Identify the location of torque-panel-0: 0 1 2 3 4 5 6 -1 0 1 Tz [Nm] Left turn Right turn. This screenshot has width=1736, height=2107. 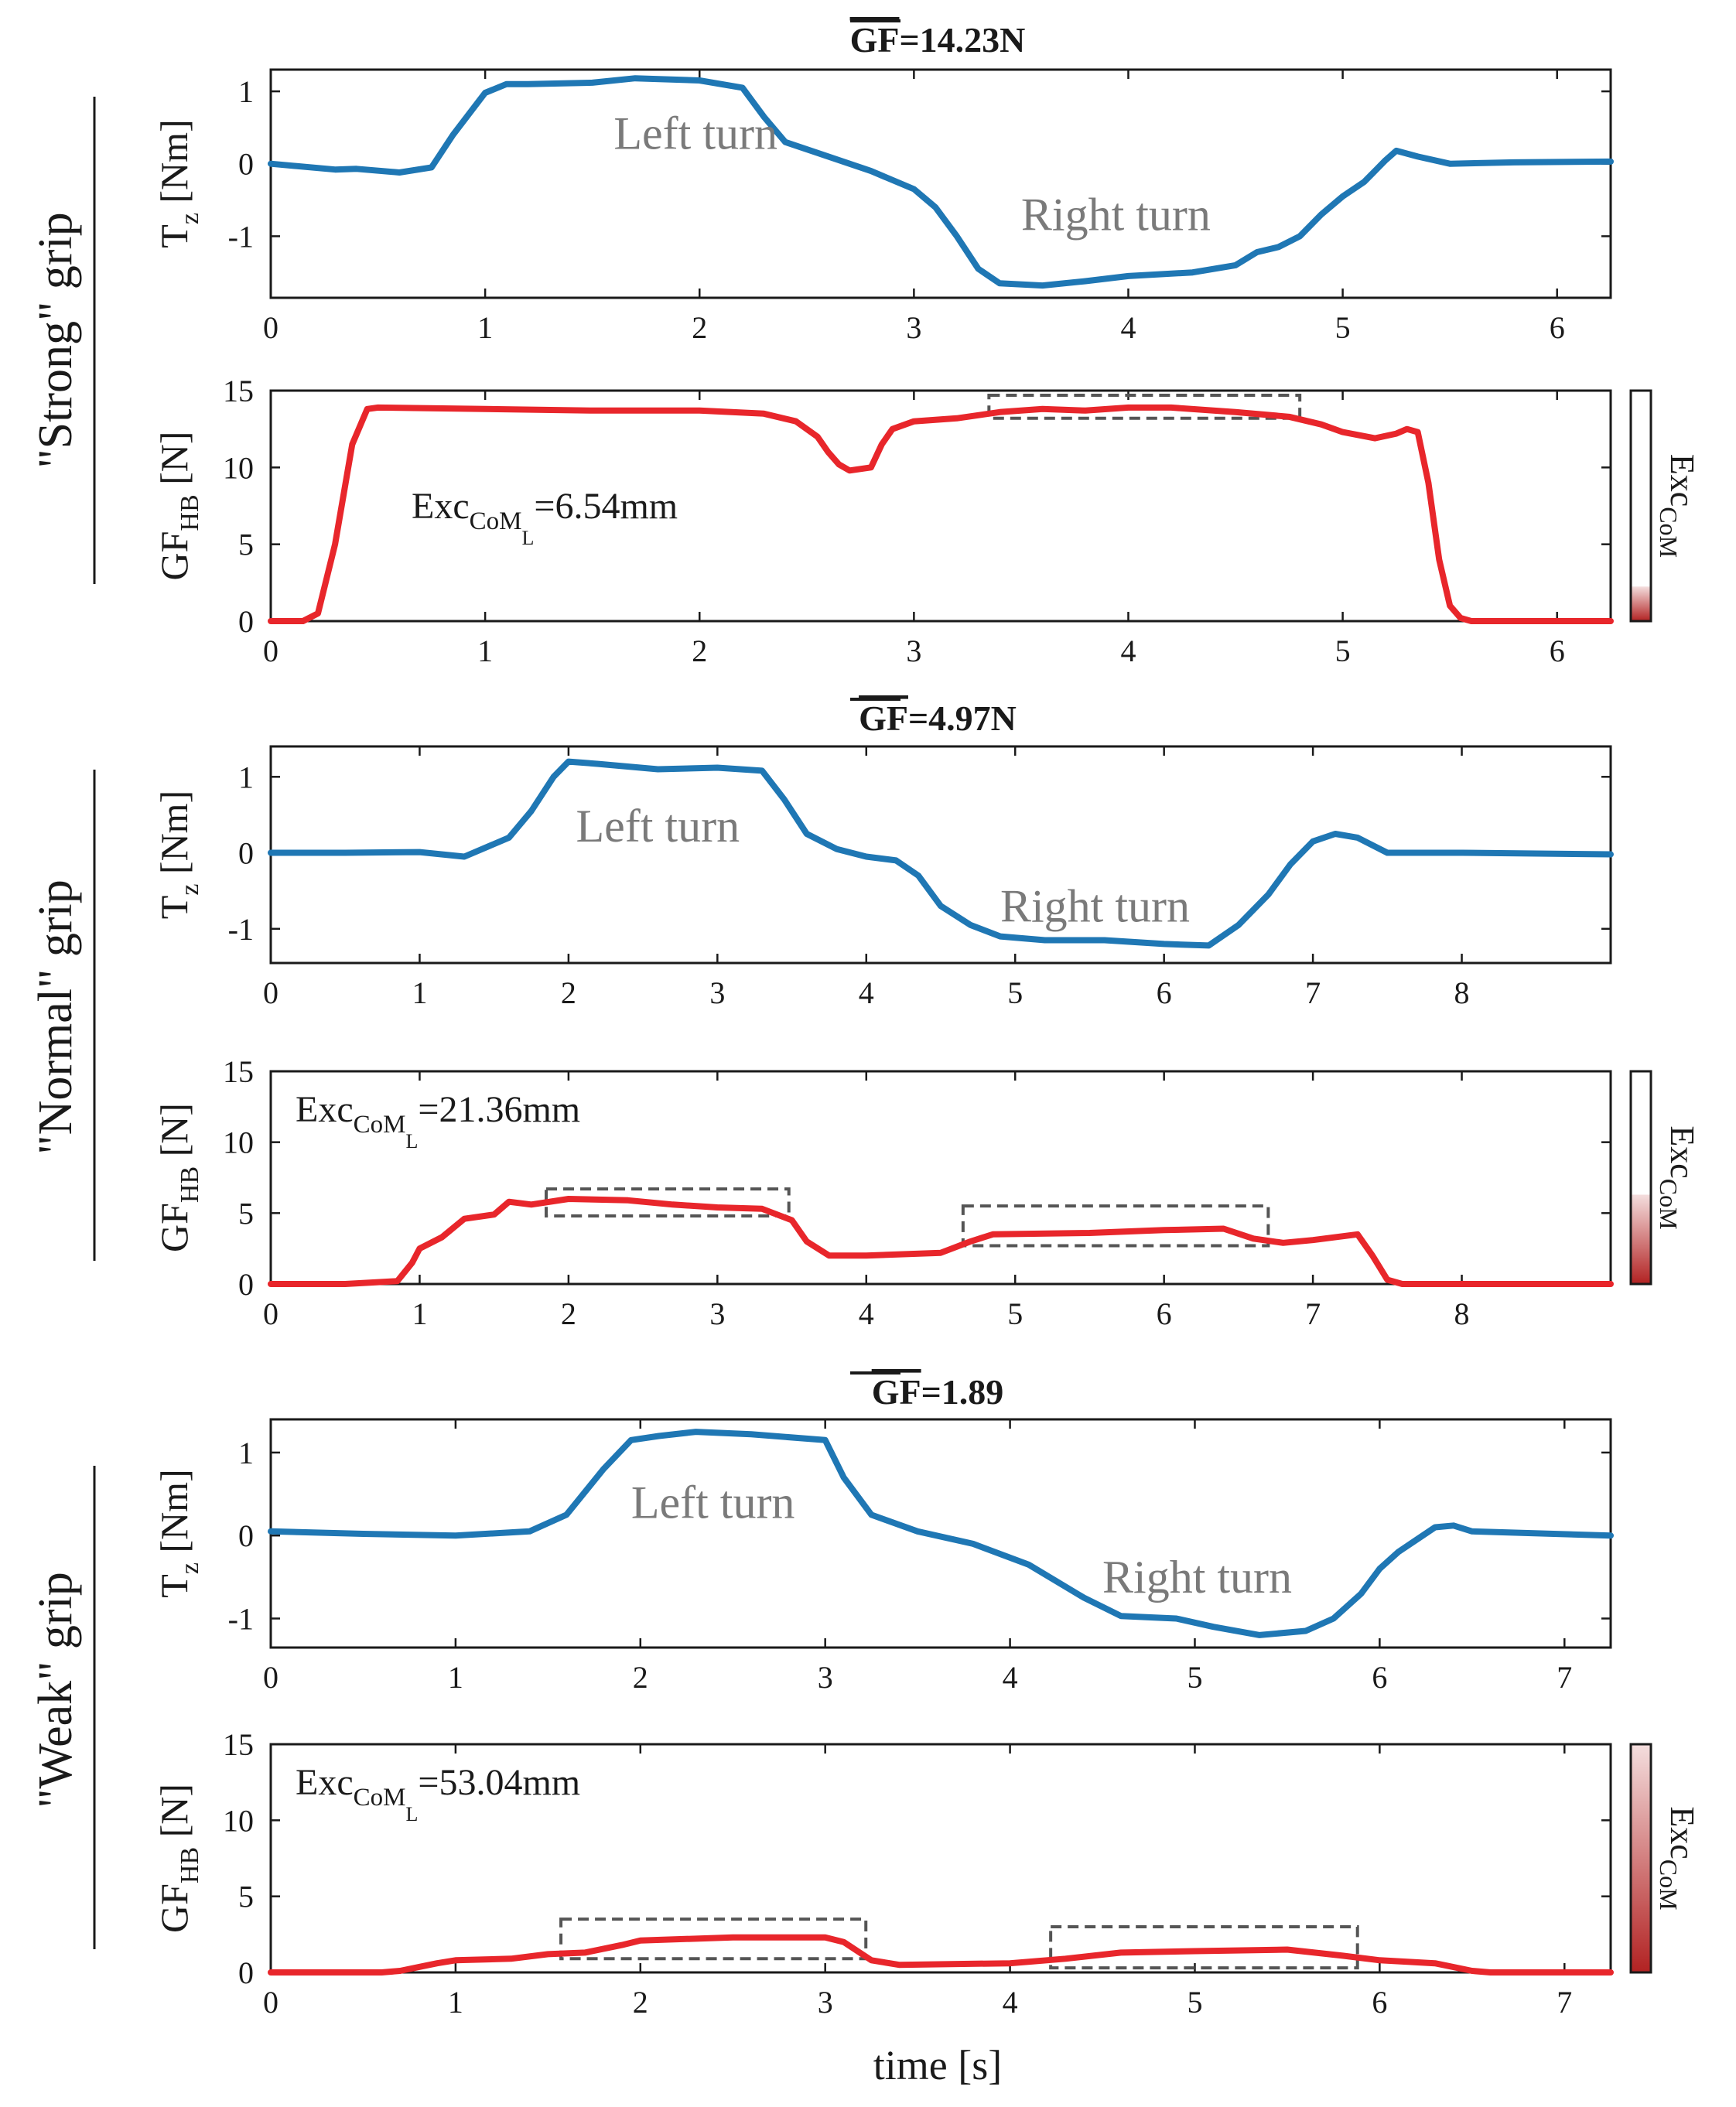
(883, 206).